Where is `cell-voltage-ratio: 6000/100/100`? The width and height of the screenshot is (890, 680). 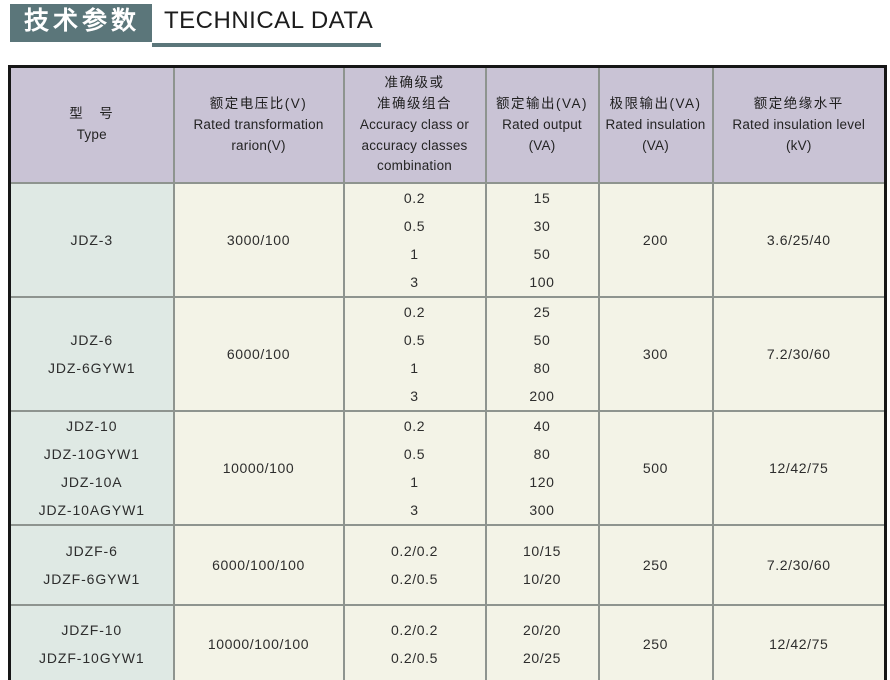
cell-voltage-ratio: 6000/100/100 is located at coordinates (258, 565).